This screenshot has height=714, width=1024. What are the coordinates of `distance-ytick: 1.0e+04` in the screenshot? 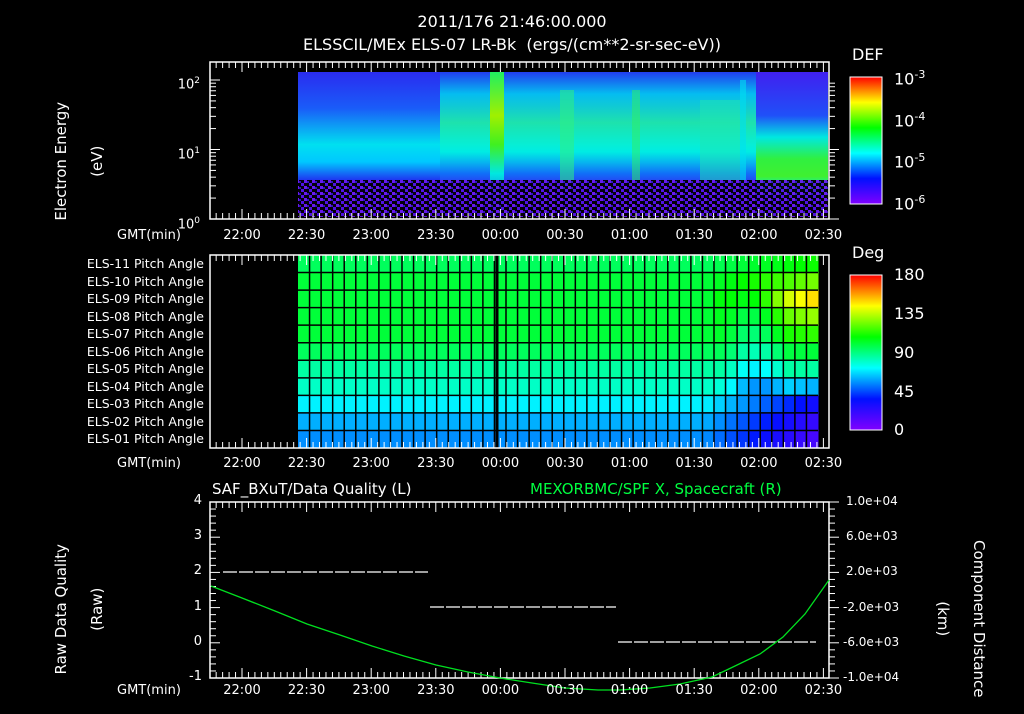 It's located at (872, 501).